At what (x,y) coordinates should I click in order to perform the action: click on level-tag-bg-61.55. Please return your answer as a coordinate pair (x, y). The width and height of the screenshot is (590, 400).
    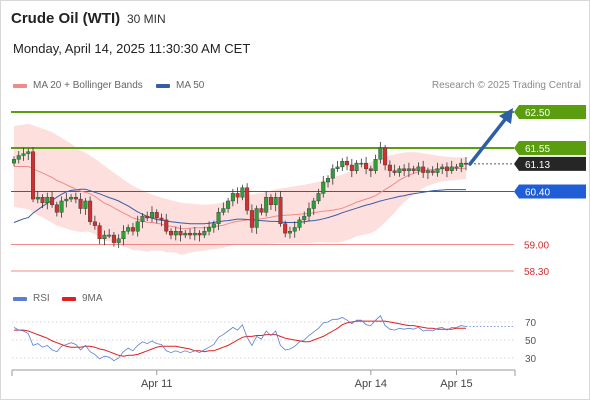
    Looking at the image, I should click on (550, 147).